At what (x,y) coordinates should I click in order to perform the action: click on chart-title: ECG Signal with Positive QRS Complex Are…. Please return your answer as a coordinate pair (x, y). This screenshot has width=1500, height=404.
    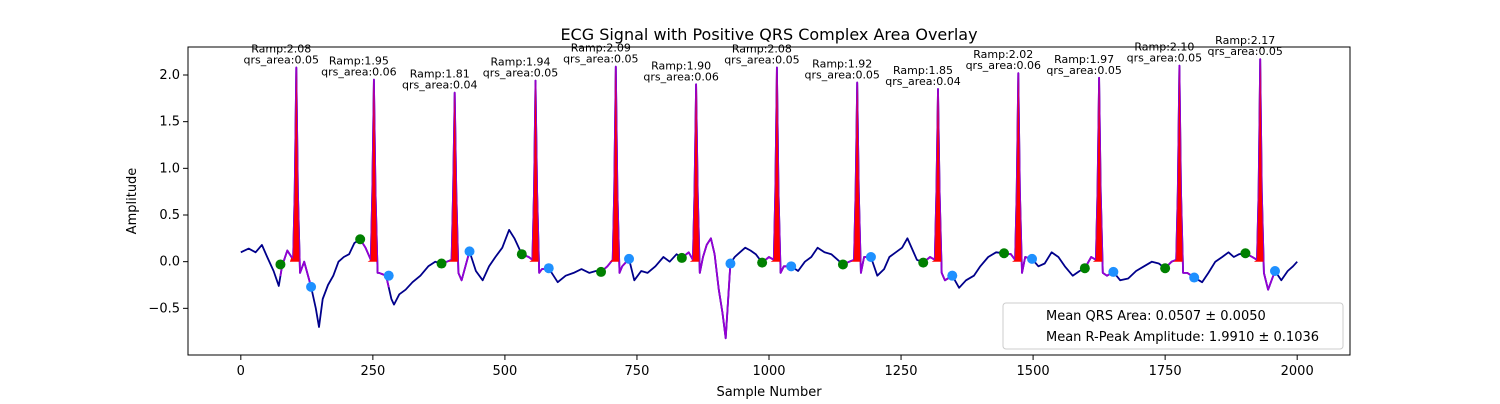
    Looking at the image, I should click on (768, 34).